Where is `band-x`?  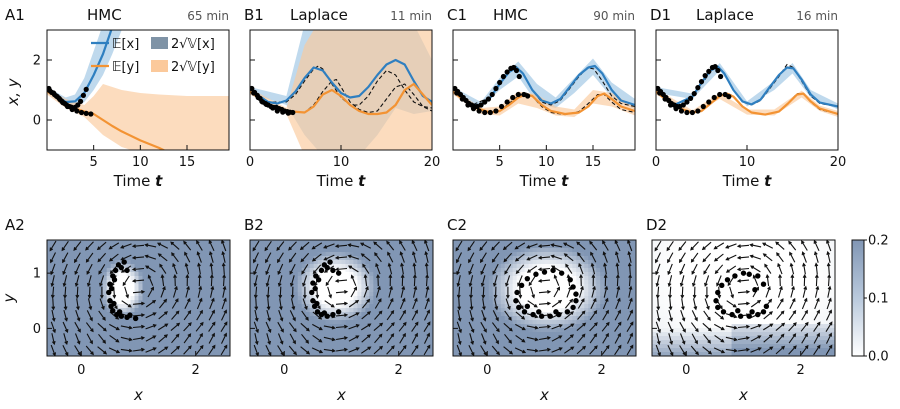 band-x is located at coordinates (544, 84).